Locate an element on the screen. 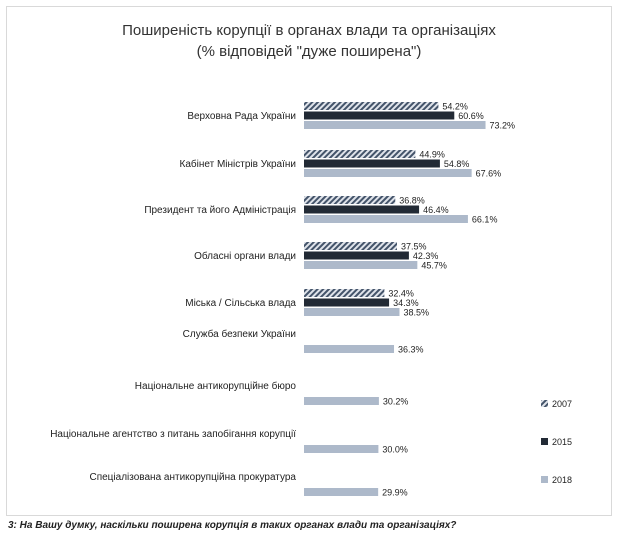 Image resolution: width=630 pixels, height=545 pixels. data-label-2018: 38.5% is located at coordinates (416, 313).